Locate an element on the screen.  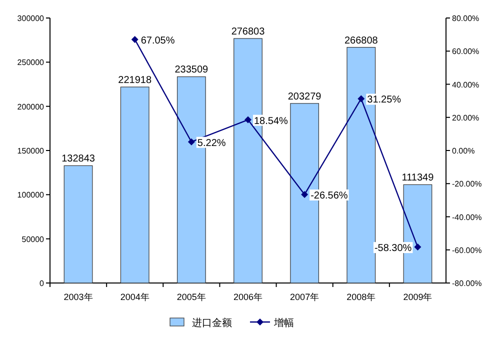
legend-label: 增幅 is located at coordinates (283, 323).